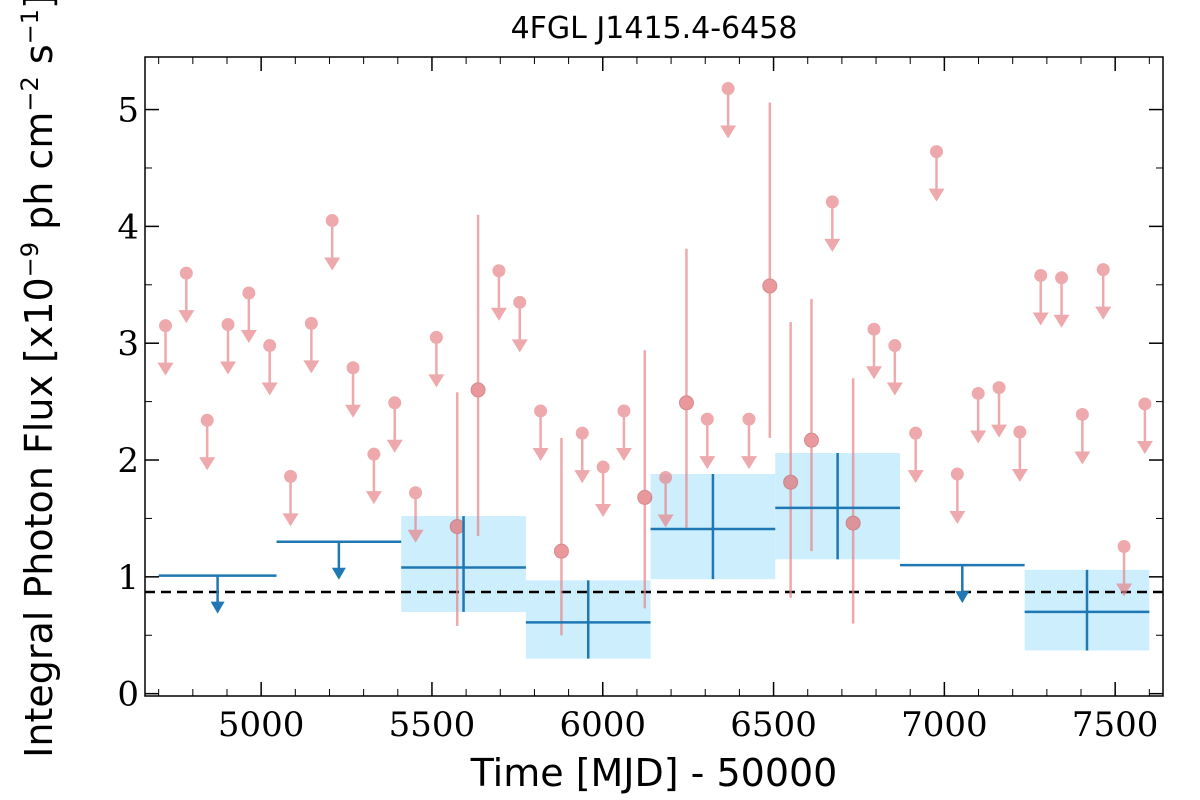 This screenshot has height=800, width=1200. Describe the element at coordinates (261, 725) in the screenshot. I see `x-tick-label: 5000` at that location.